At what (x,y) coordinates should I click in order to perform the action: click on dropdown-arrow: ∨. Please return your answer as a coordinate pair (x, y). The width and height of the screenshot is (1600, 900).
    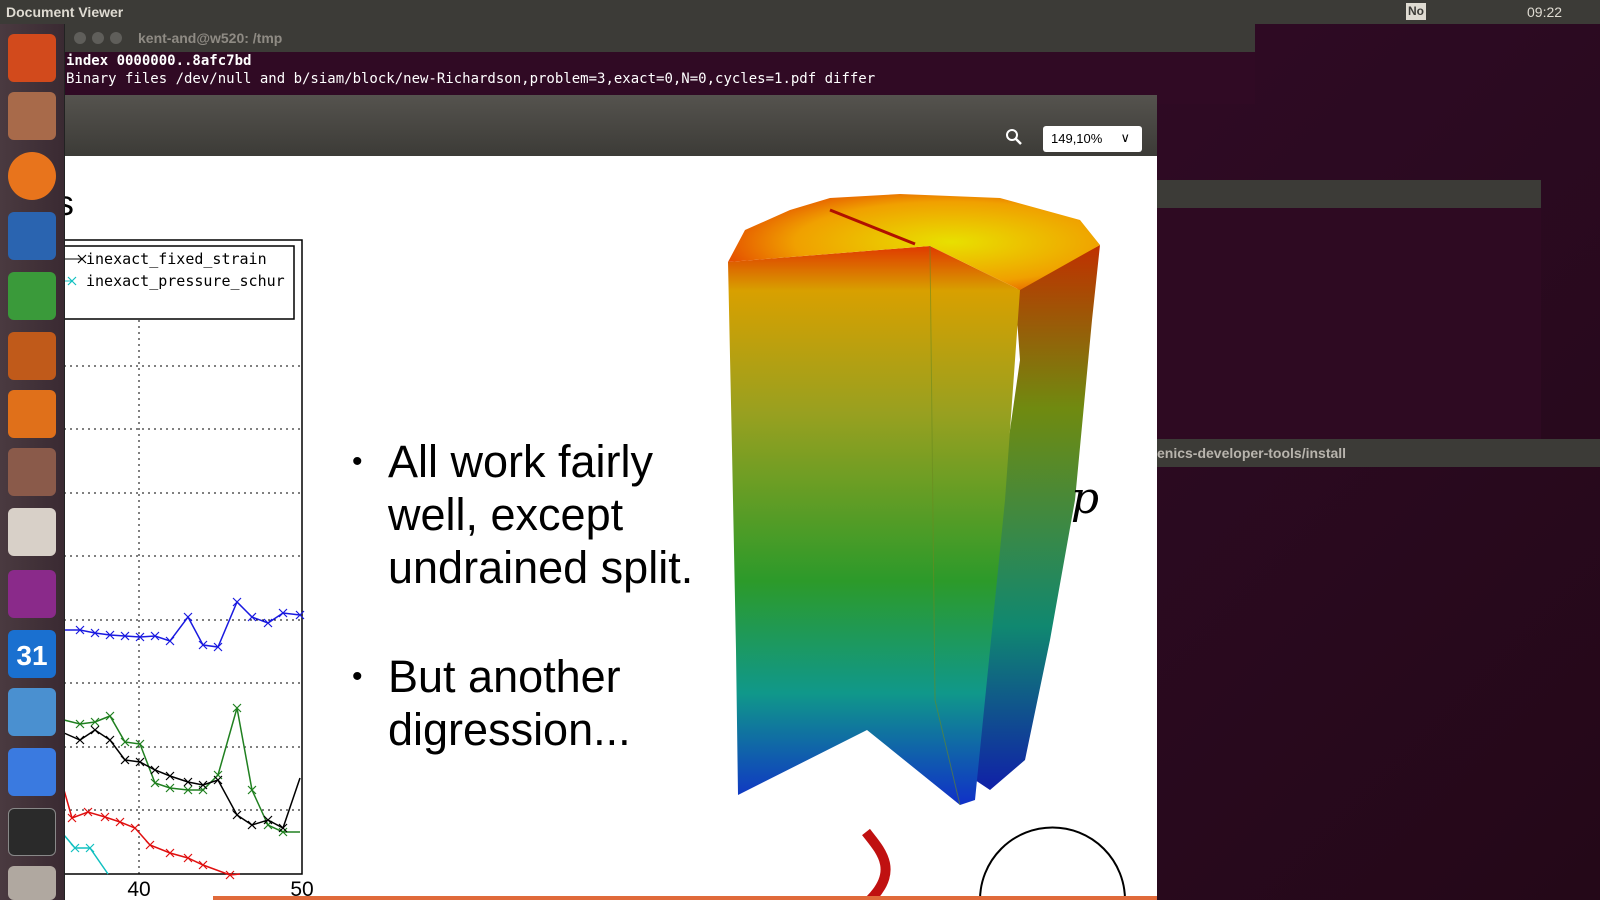
    Looking at the image, I should click on (1125, 137).